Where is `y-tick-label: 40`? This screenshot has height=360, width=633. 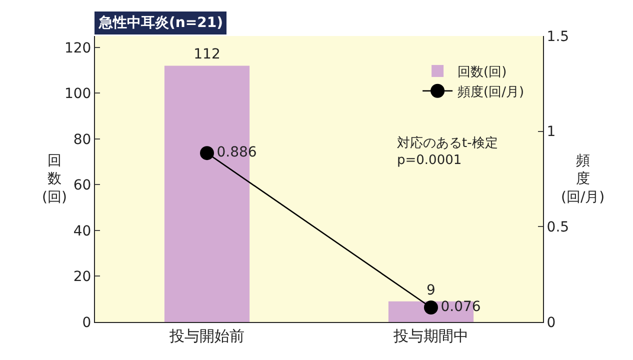
y-tick-label: 40 is located at coordinates (82, 231).